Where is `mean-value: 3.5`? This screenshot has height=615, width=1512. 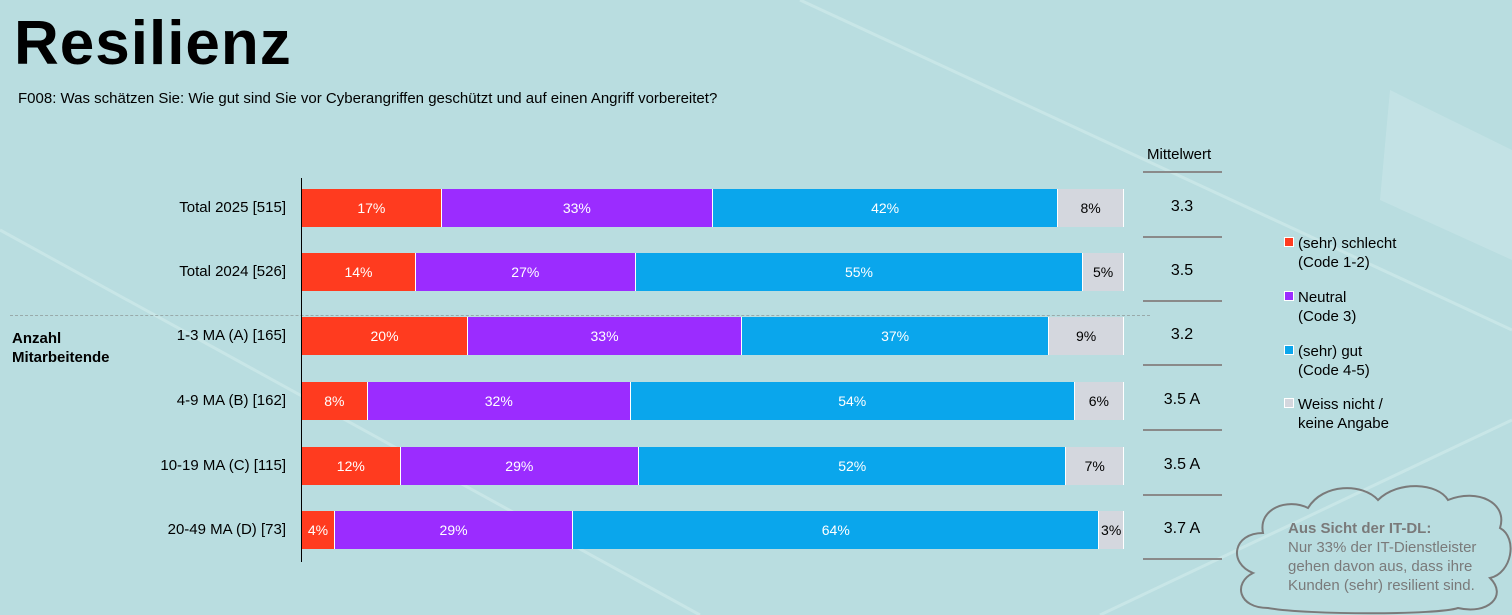
mean-value: 3.5 is located at coordinates (1182, 270).